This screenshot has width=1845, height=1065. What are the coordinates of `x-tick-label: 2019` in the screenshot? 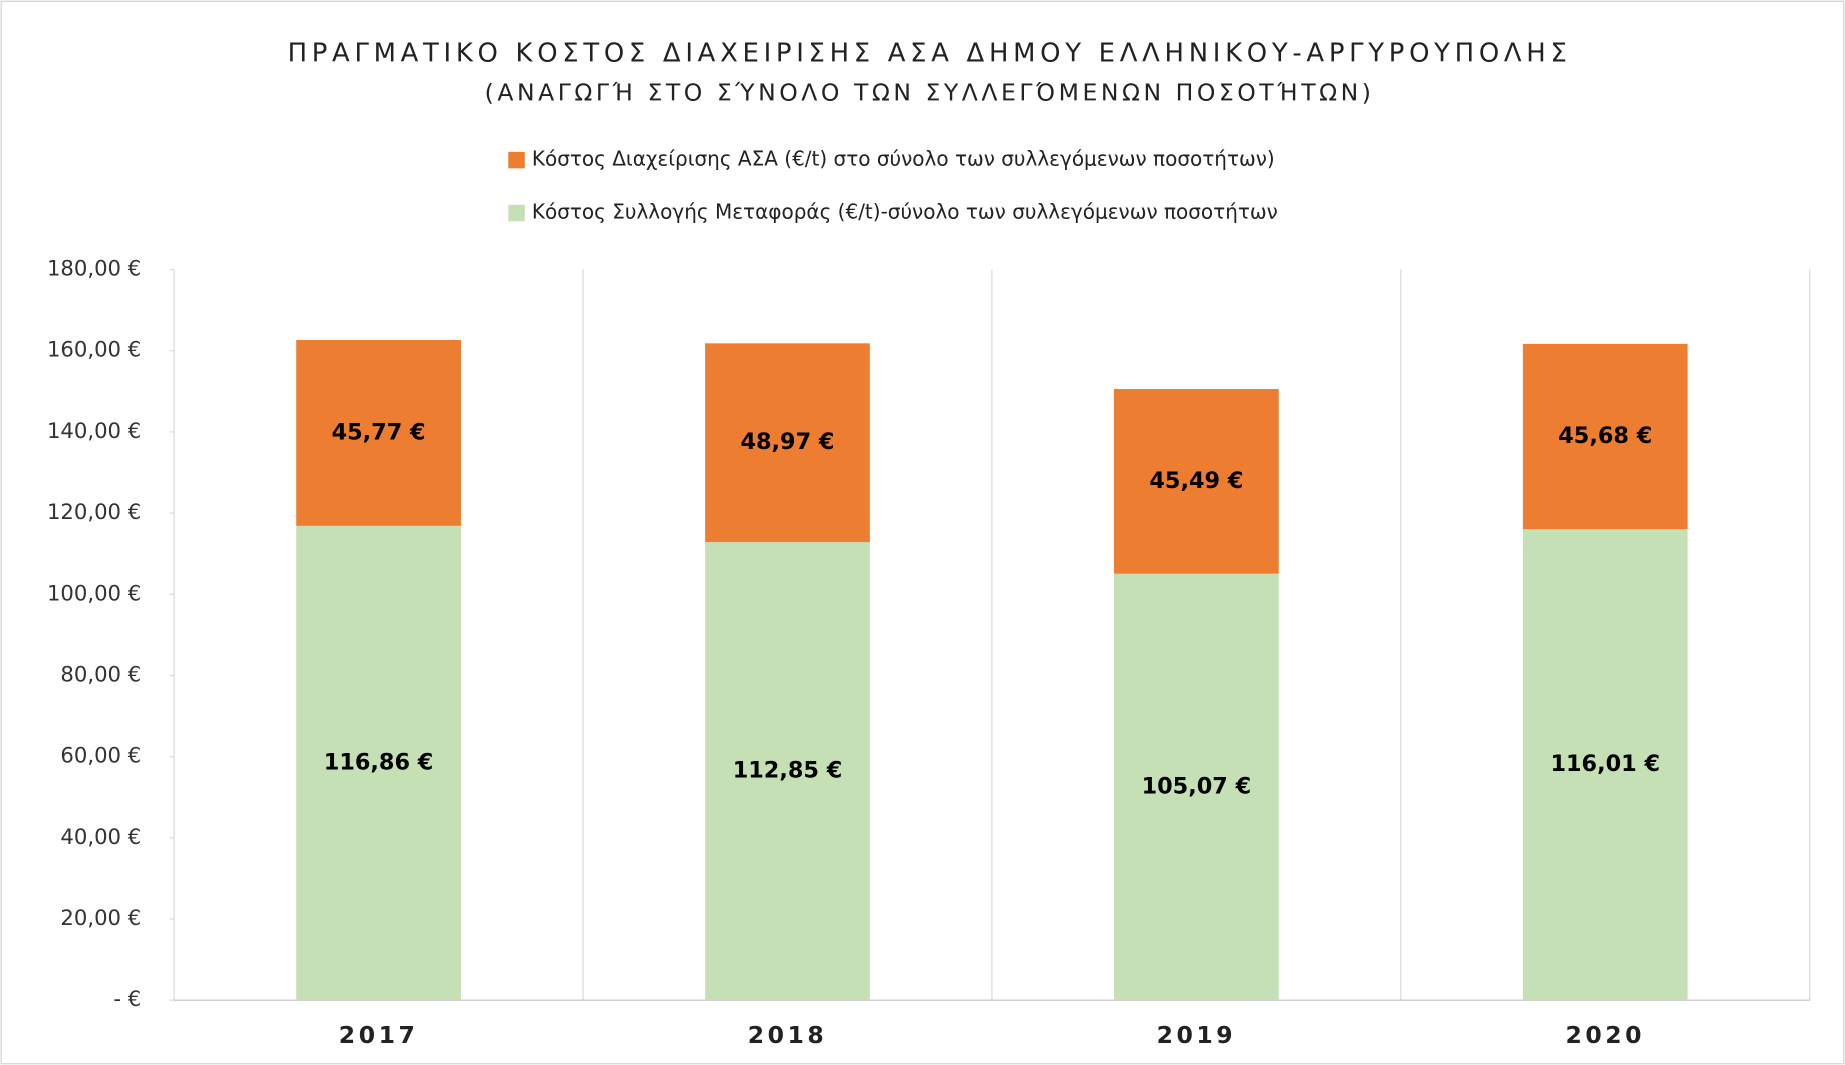 It's located at (1197, 1035).